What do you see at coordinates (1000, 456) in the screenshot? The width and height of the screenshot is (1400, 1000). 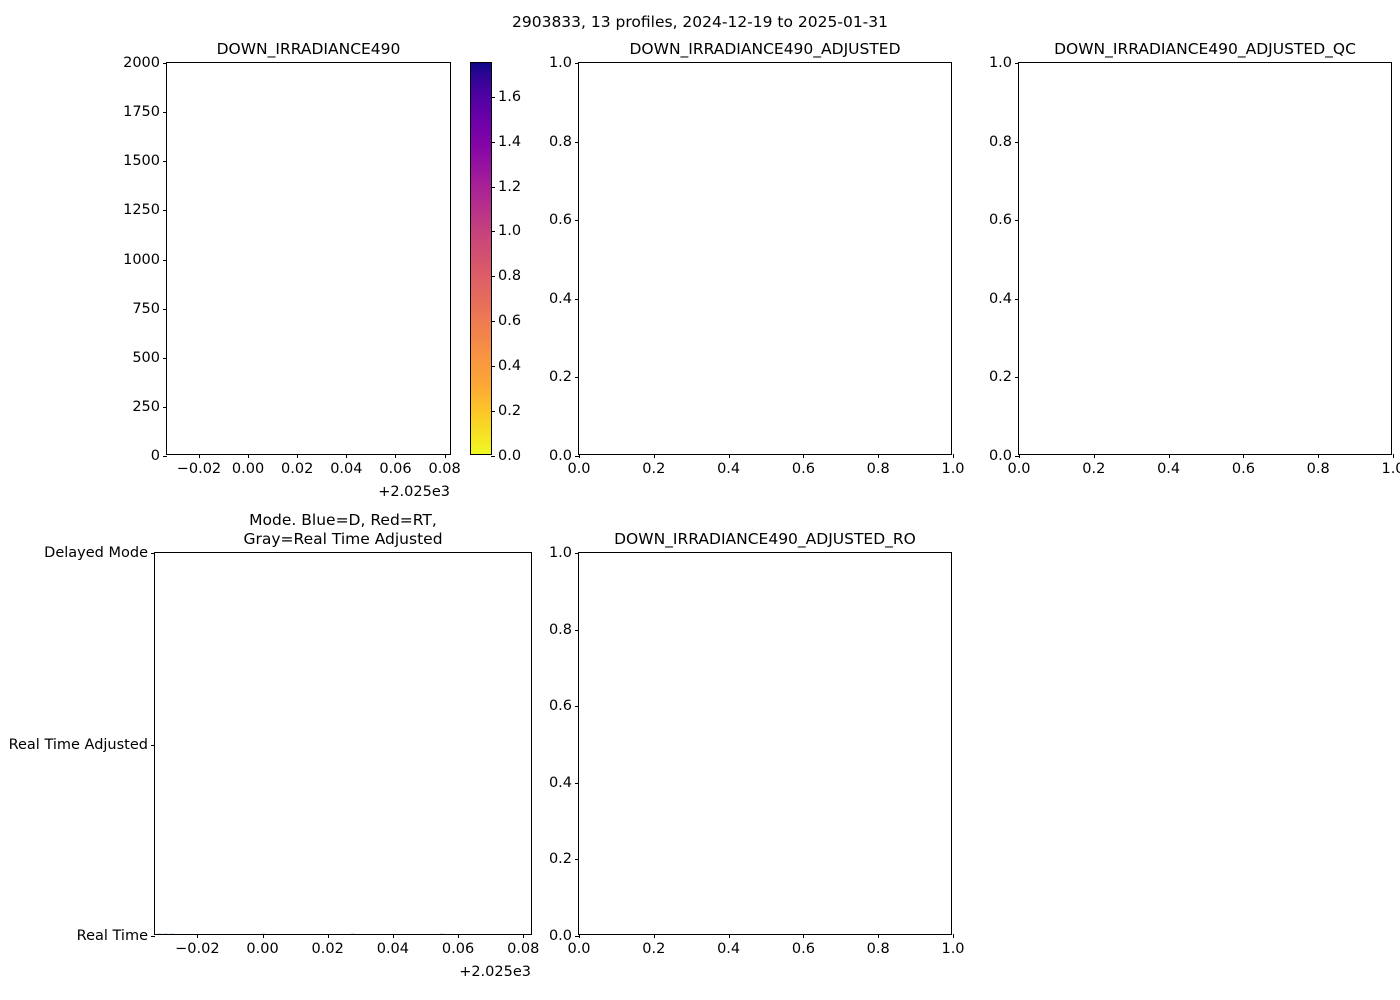 I see `p3-ytick-label: 0.0` at bounding box center [1000, 456].